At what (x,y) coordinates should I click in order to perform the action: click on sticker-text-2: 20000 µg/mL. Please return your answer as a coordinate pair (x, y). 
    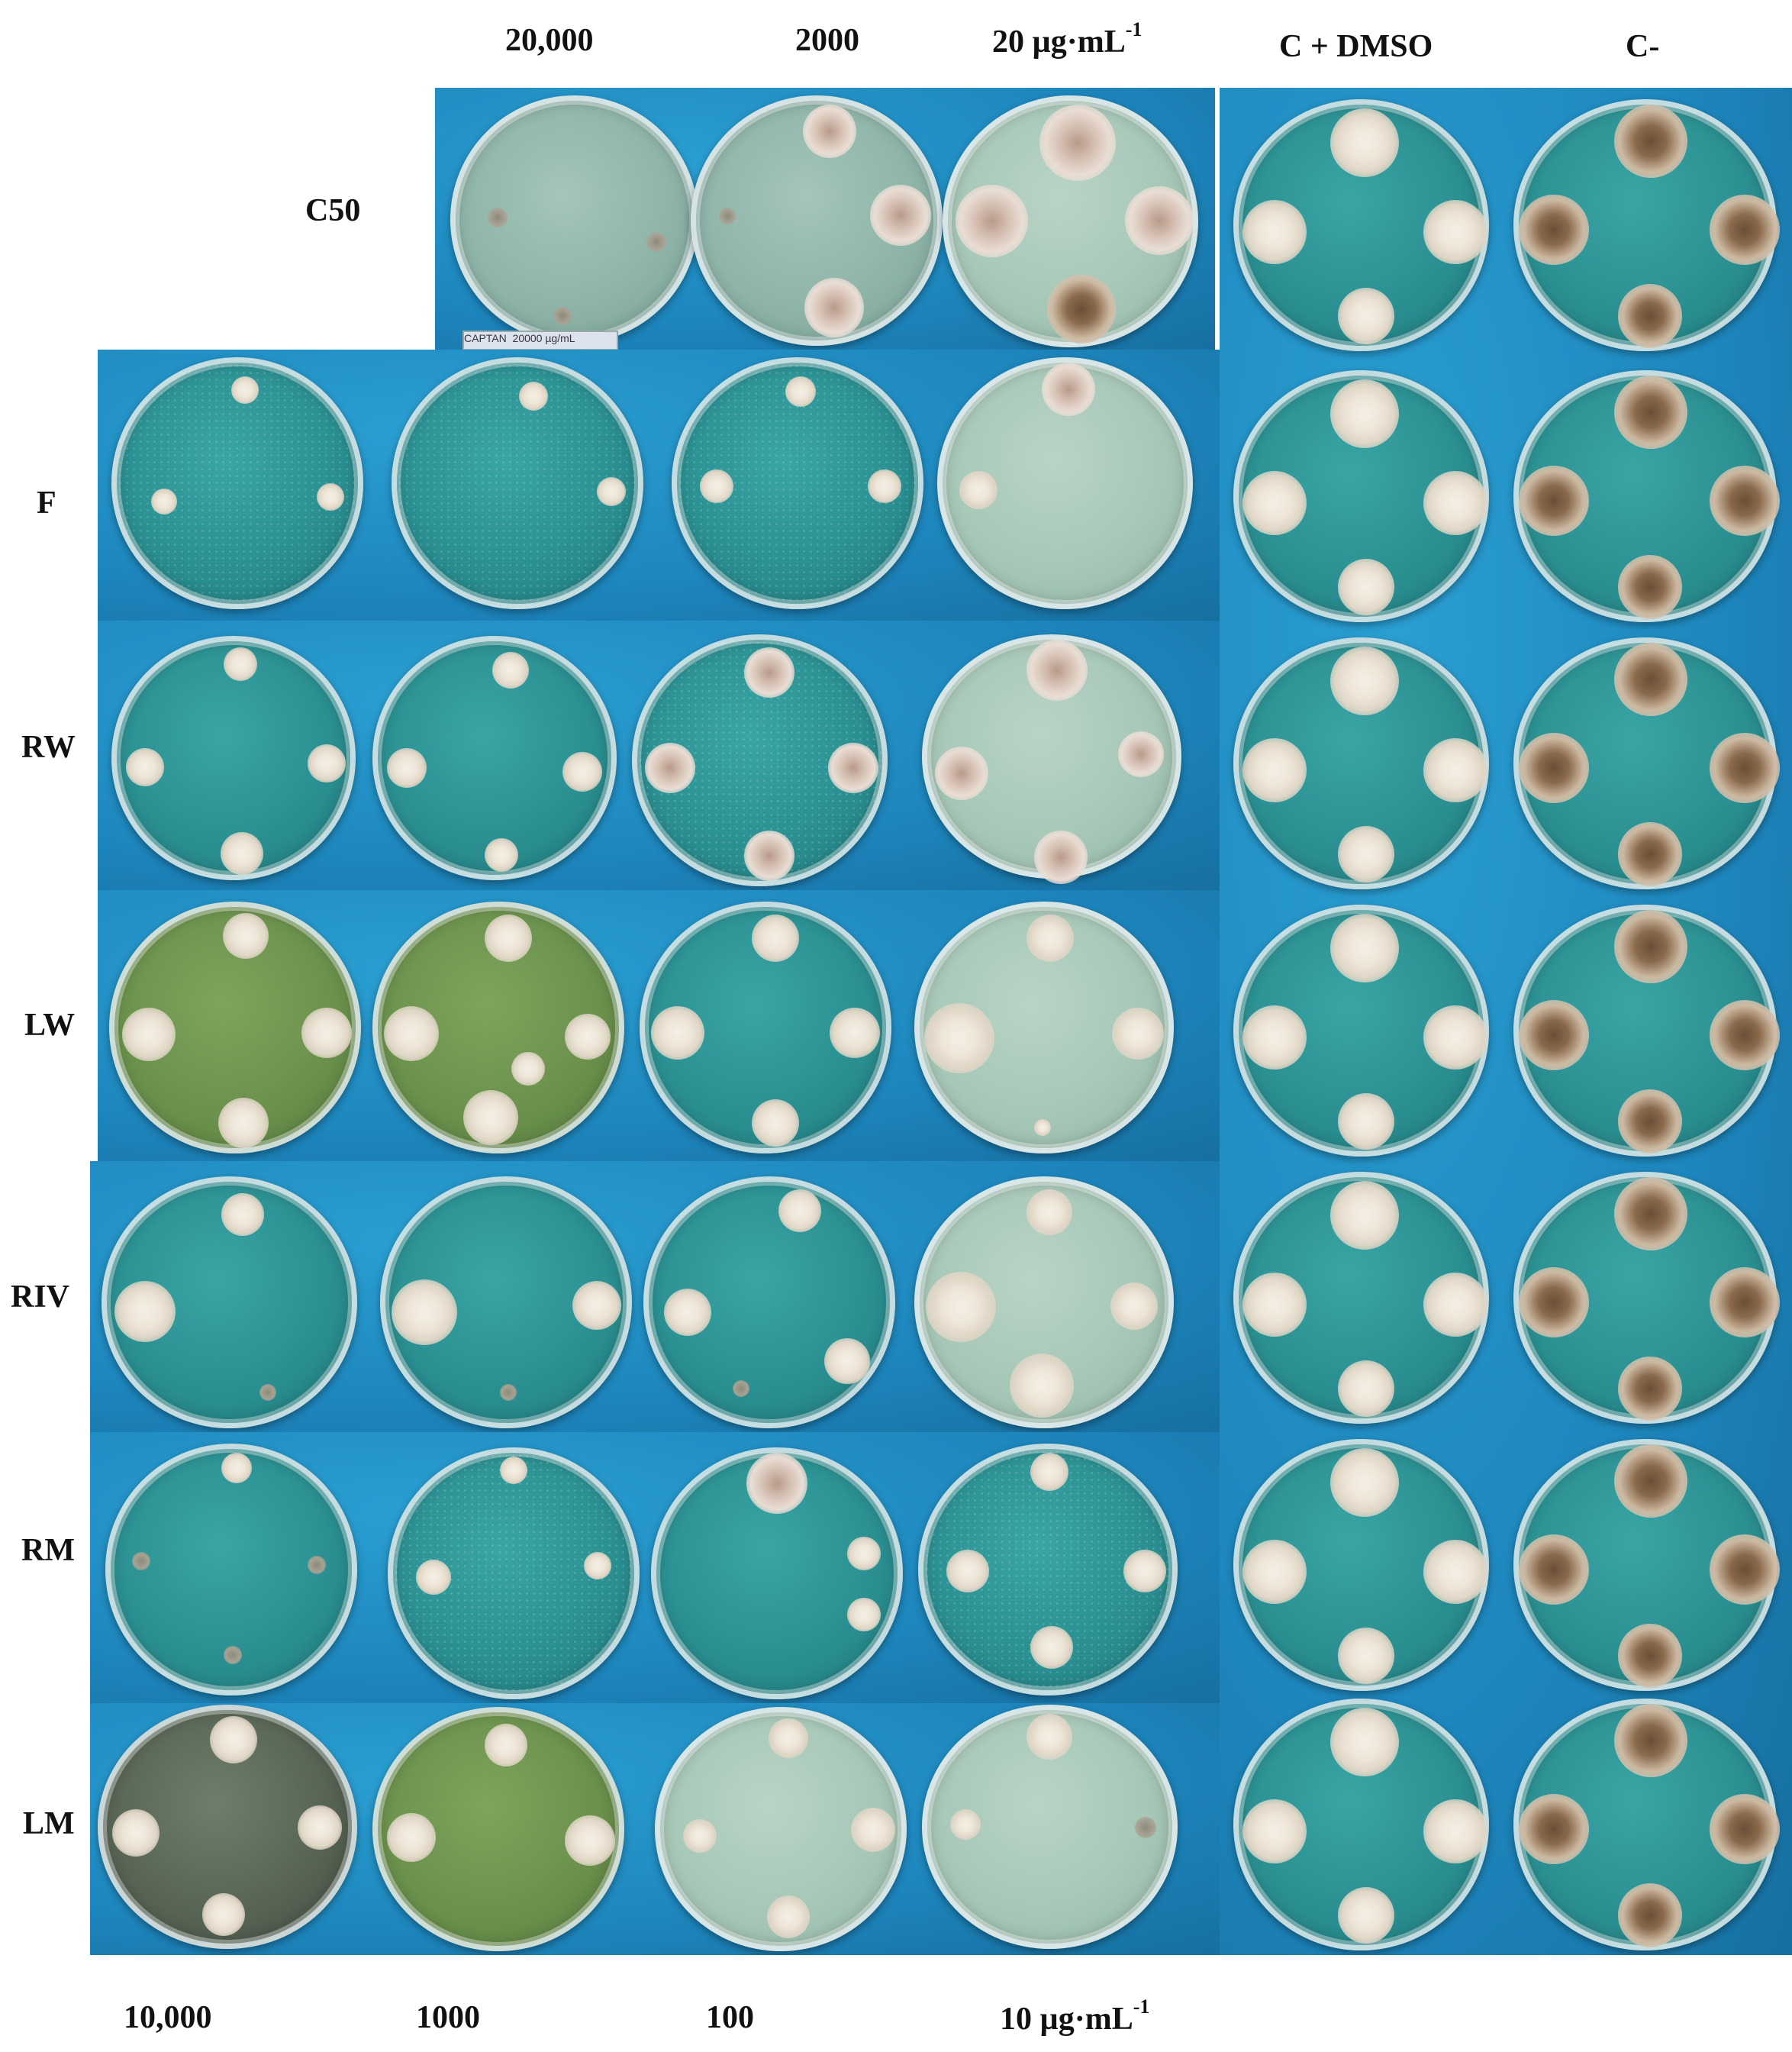
    Looking at the image, I should click on (543, 338).